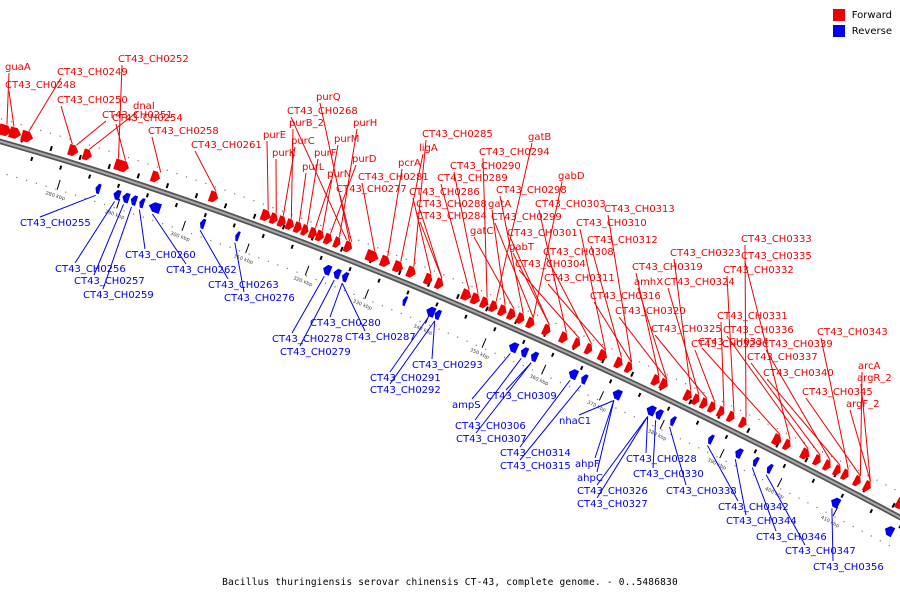 Image resolution: width=900 pixels, height=600 pixels. I want to click on forward-gene-label: CT43_CH0343, so click(852, 332).